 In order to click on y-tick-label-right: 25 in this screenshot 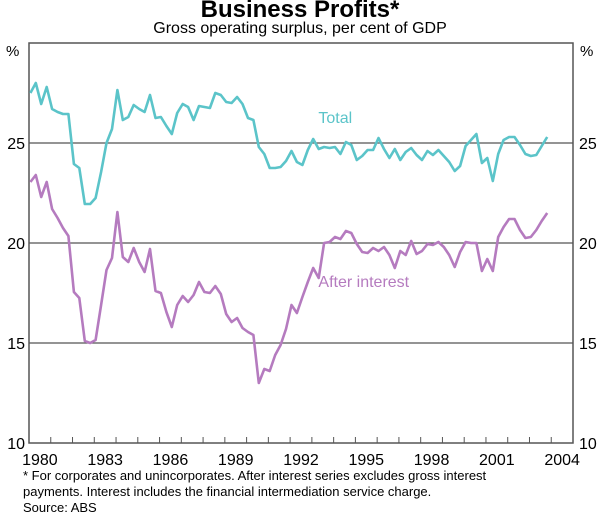, I will do `click(588, 144)`.